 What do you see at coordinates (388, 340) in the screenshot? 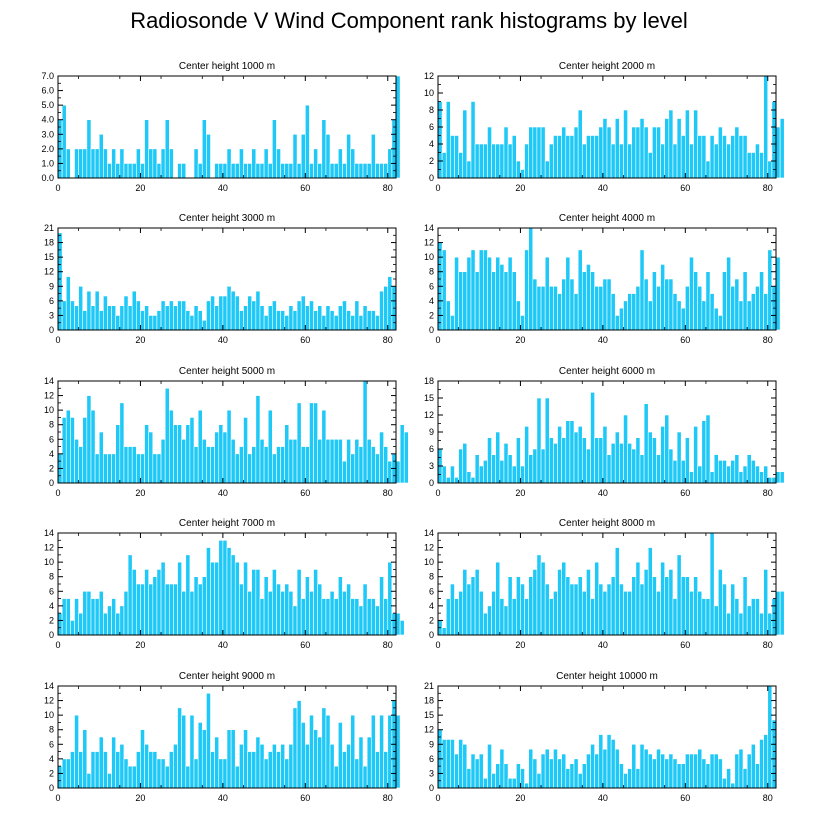
I see `x-tick-label: 80` at bounding box center [388, 340].